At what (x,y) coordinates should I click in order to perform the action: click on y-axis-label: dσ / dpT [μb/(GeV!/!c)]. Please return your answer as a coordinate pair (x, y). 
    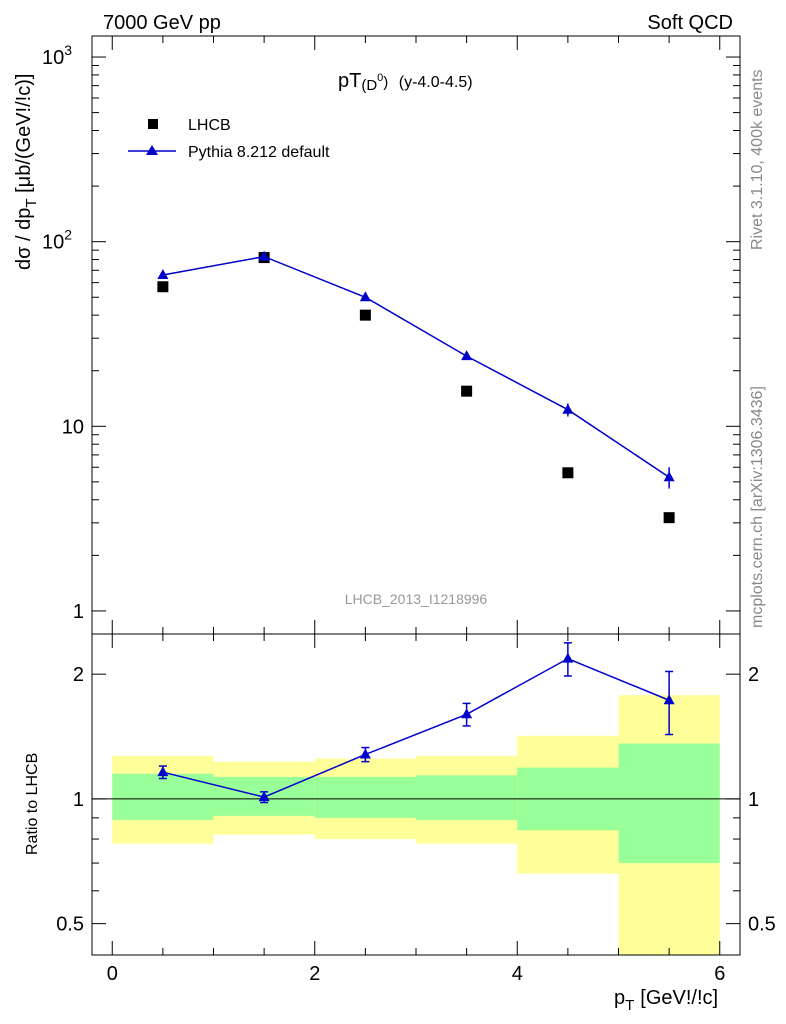
    Looking at the image, I should click on (26, 172).